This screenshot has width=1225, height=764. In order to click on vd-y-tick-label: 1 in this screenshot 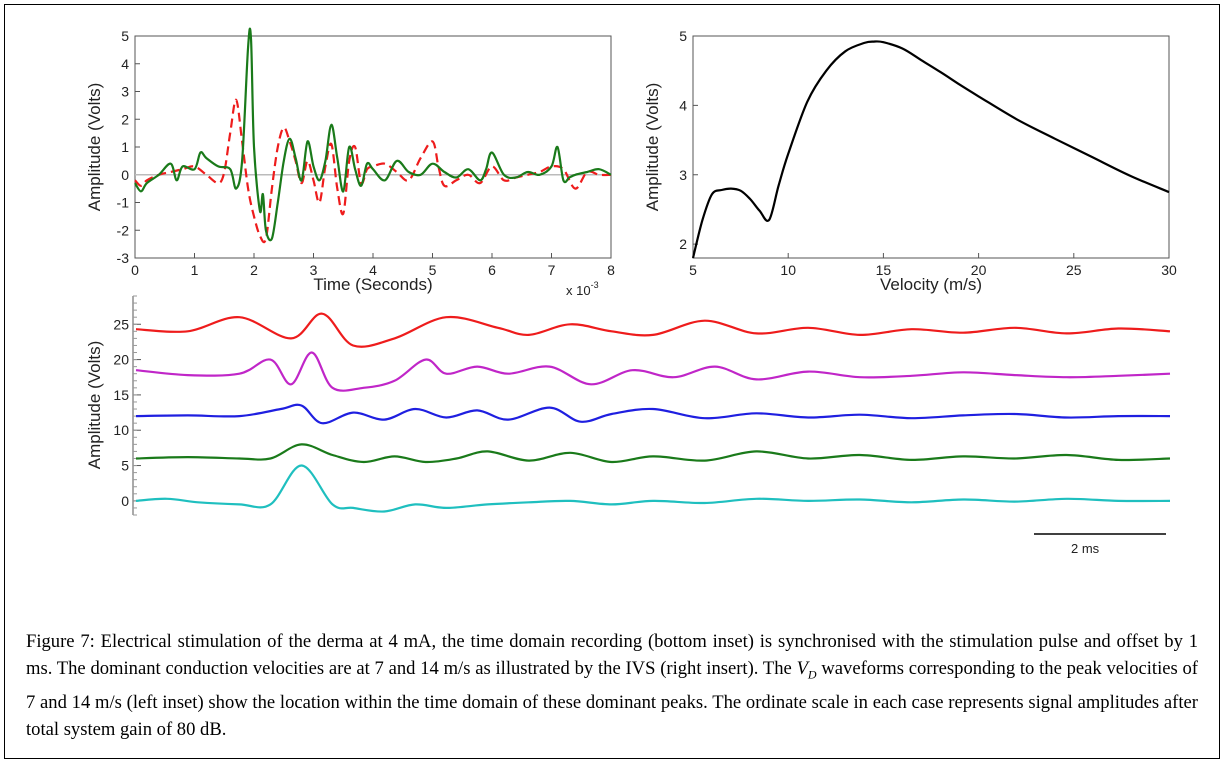, I will do `click(125, 147)`.